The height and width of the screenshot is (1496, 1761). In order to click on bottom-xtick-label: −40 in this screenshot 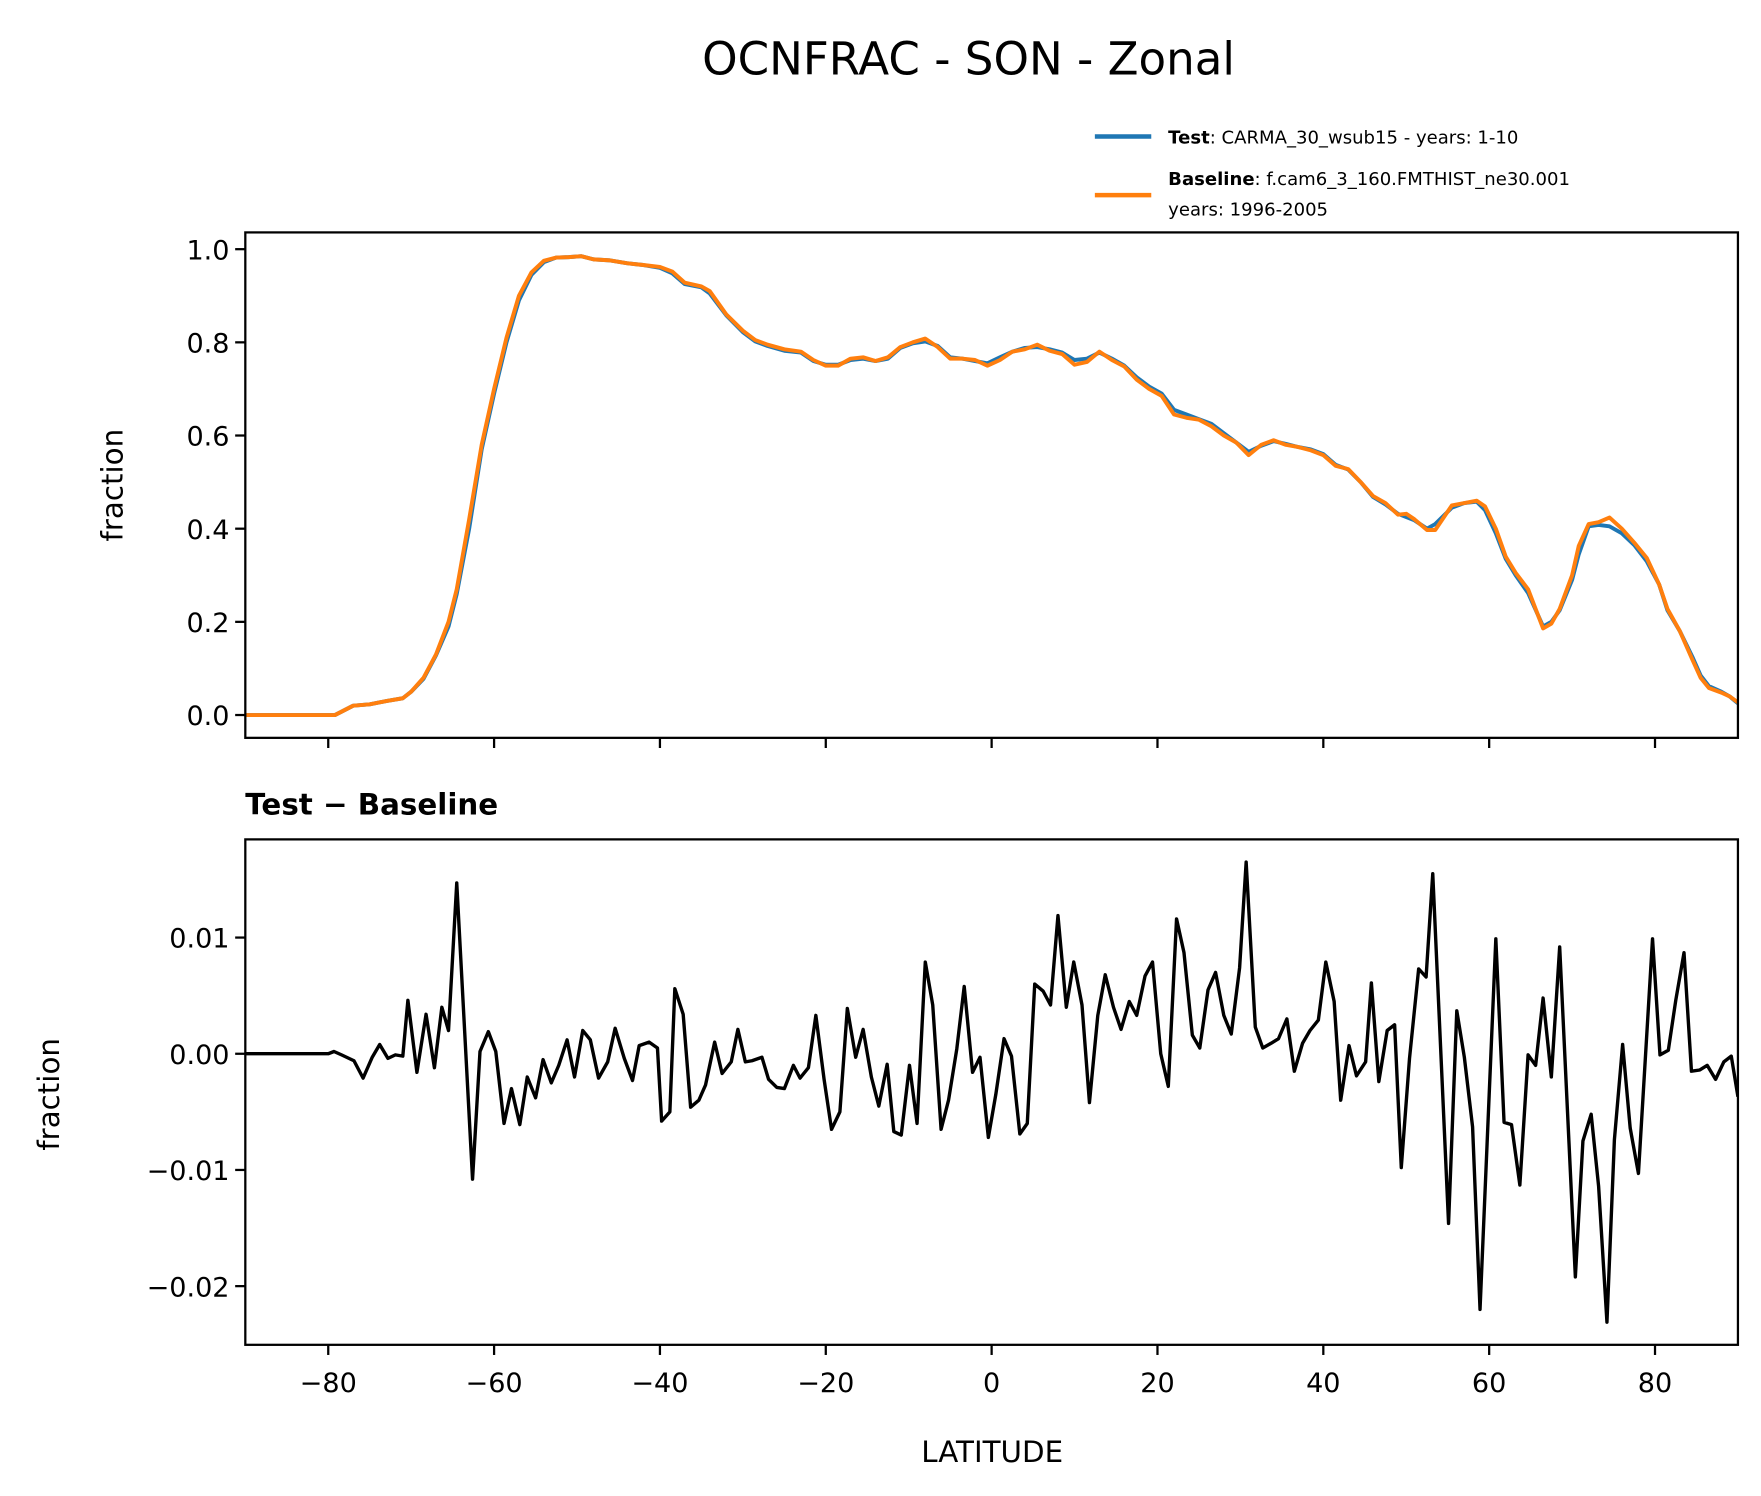, I will do `click(659, 1383)`.